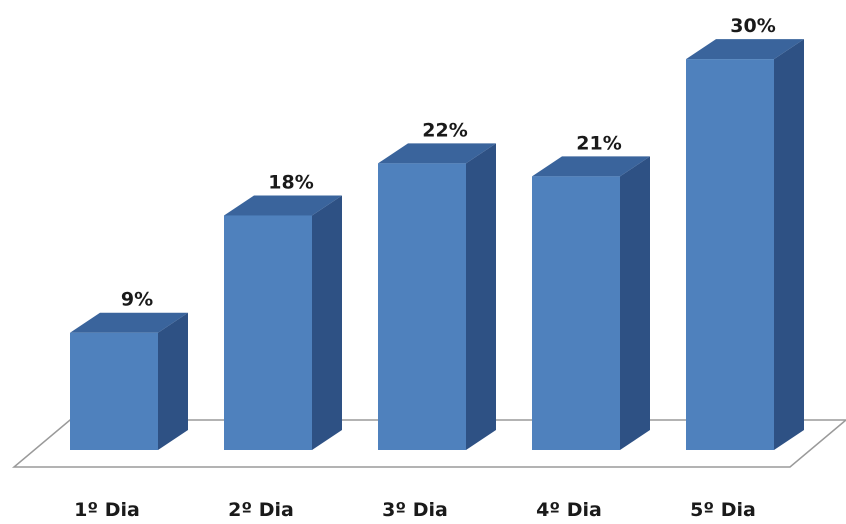 The height and width of the screenshot is (524, 846). I want to click on x-axis-tick-labels: 1º Dia 2º Dia 3º Dia 4º Dia 5º Dia, so click(415, 510).